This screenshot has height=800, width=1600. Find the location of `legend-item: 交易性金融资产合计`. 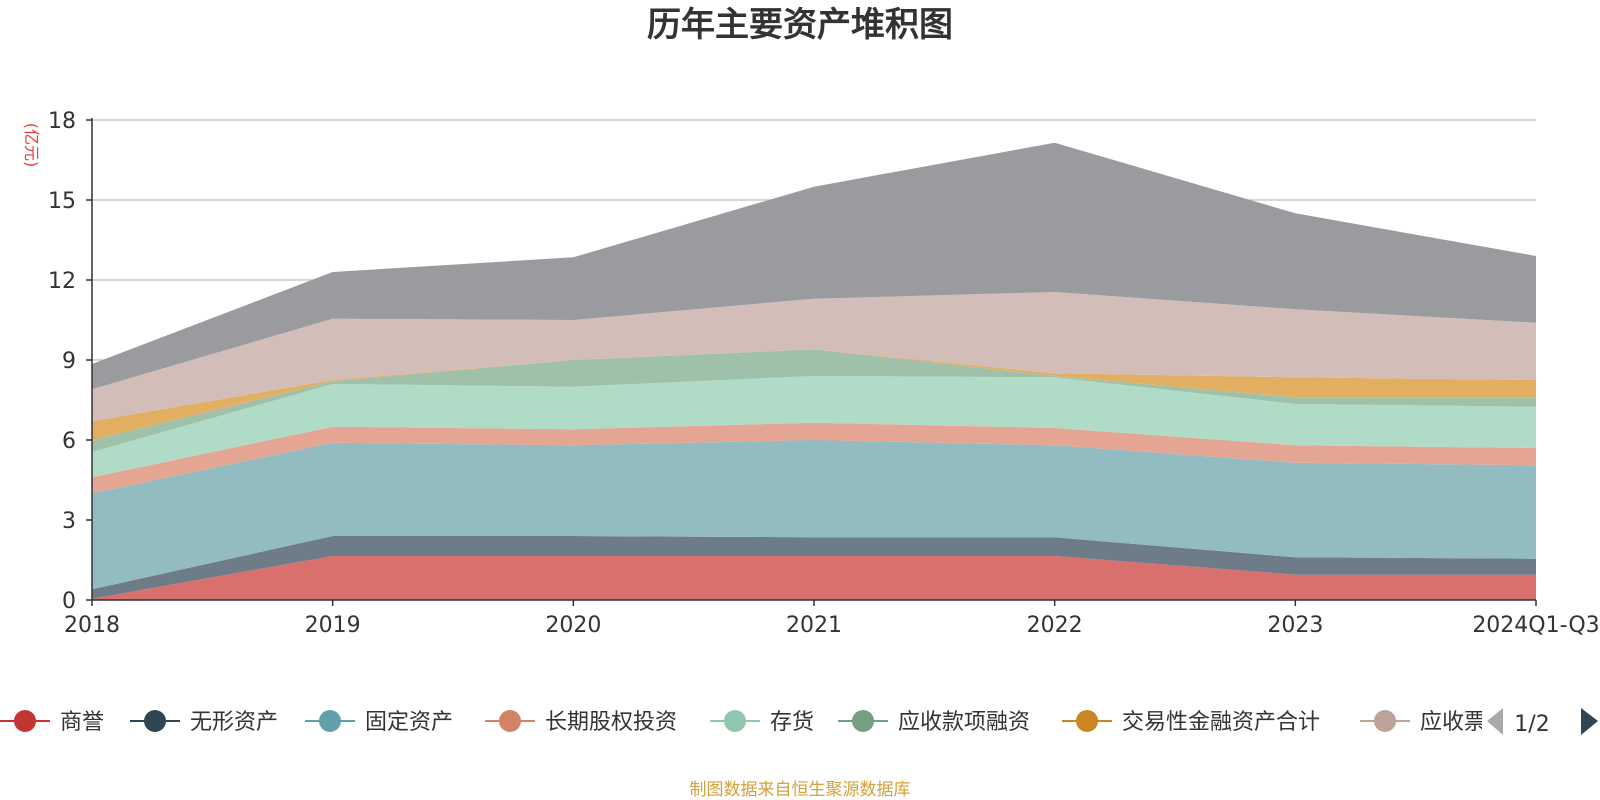

legend-item: 交易性金融资产合计 is located at coordinates (1191, 722).